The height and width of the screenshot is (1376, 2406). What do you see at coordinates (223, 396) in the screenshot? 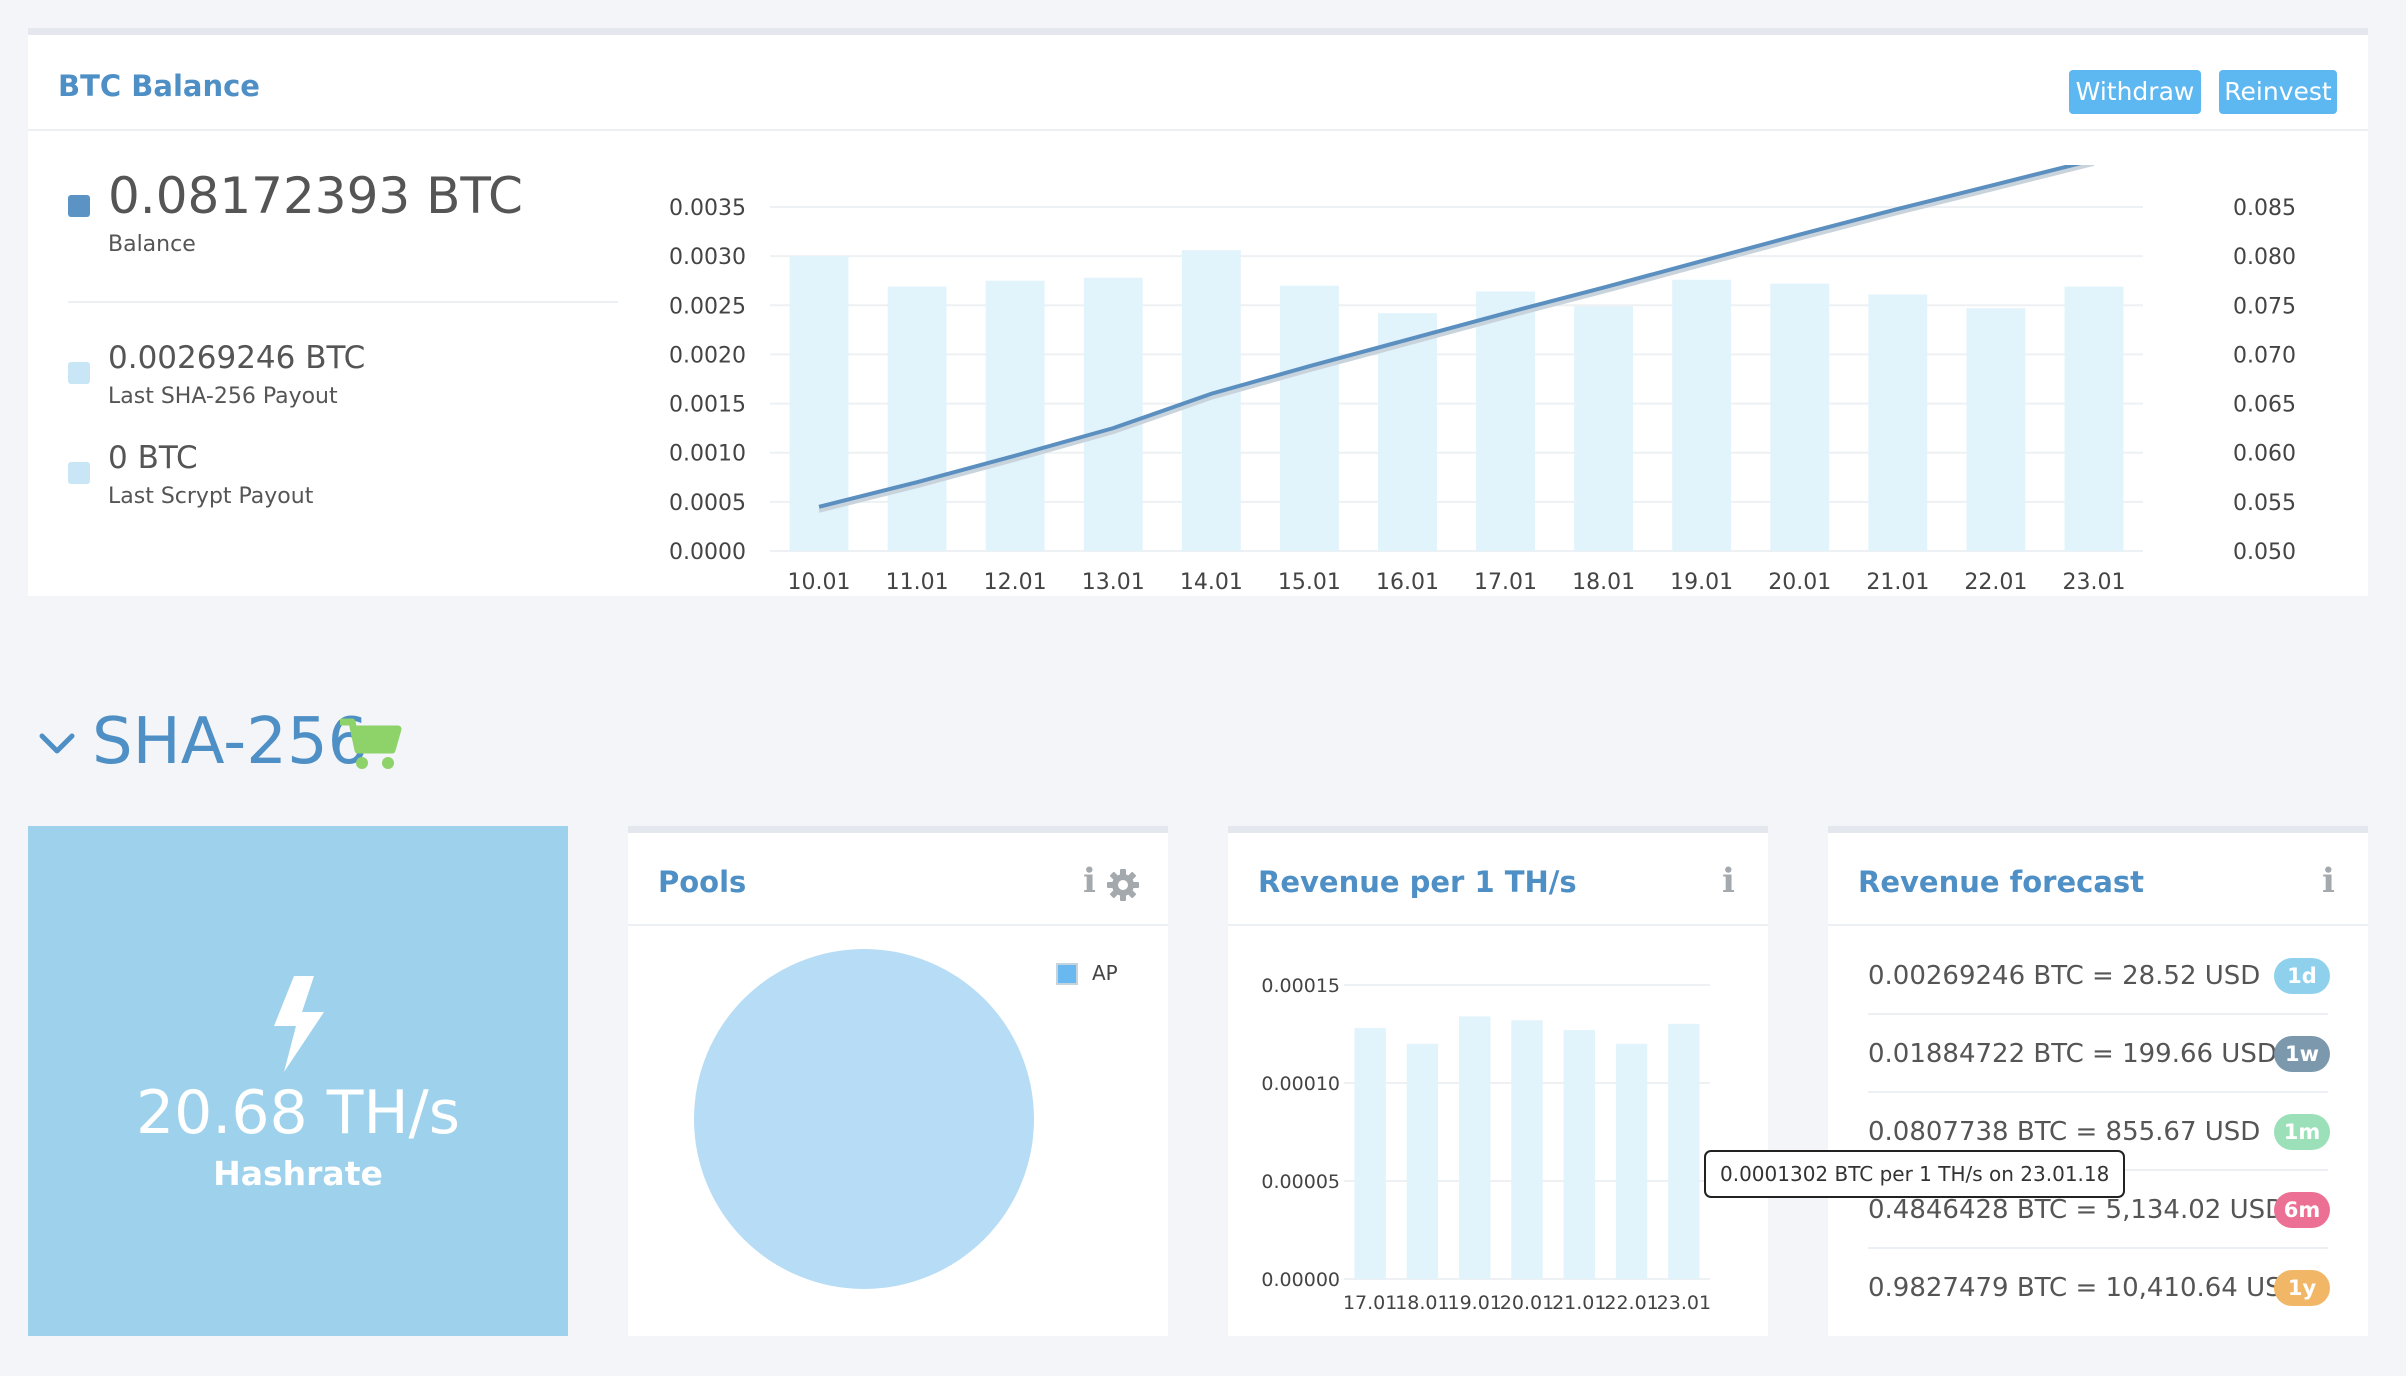
I see `sha-payout-label: Last SHA-256 Payout` at bounding box center [223, 396].